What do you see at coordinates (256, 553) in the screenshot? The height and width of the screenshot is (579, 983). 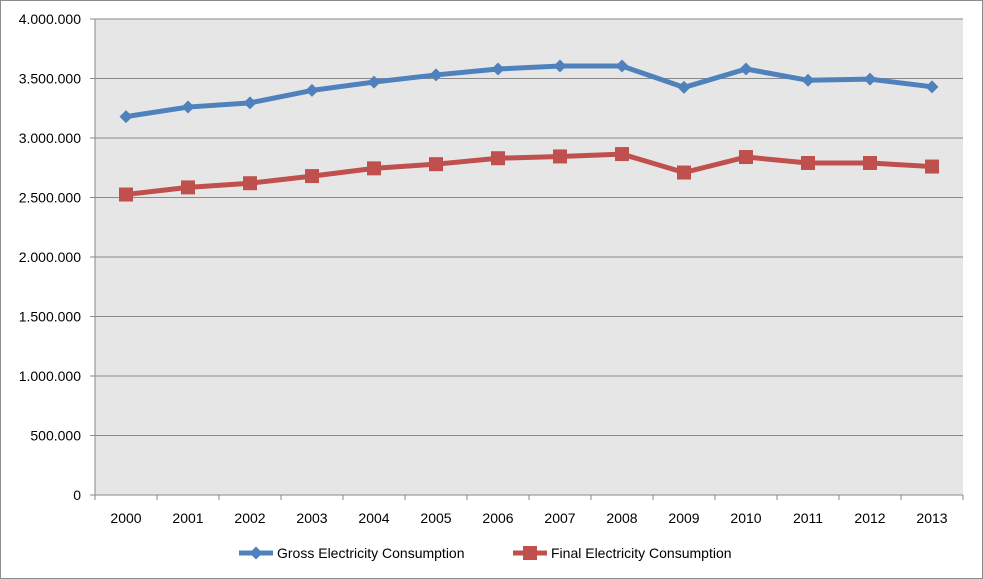 I see `legend-marker-diamond` at bounding box center [256, 553].